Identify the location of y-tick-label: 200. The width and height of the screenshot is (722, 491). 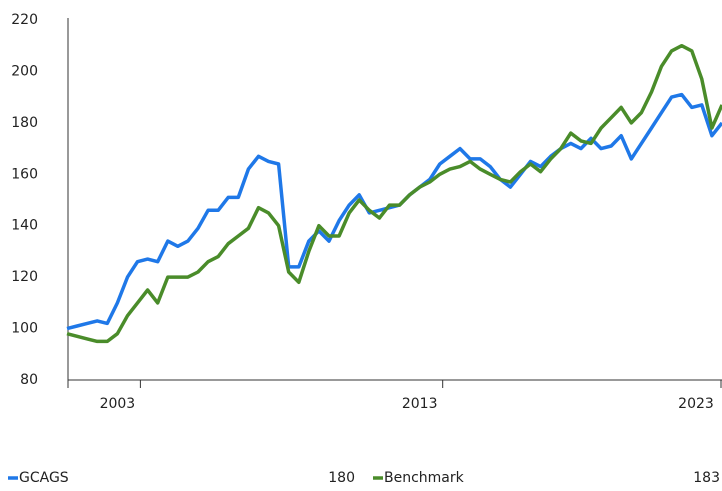
(24, 71).